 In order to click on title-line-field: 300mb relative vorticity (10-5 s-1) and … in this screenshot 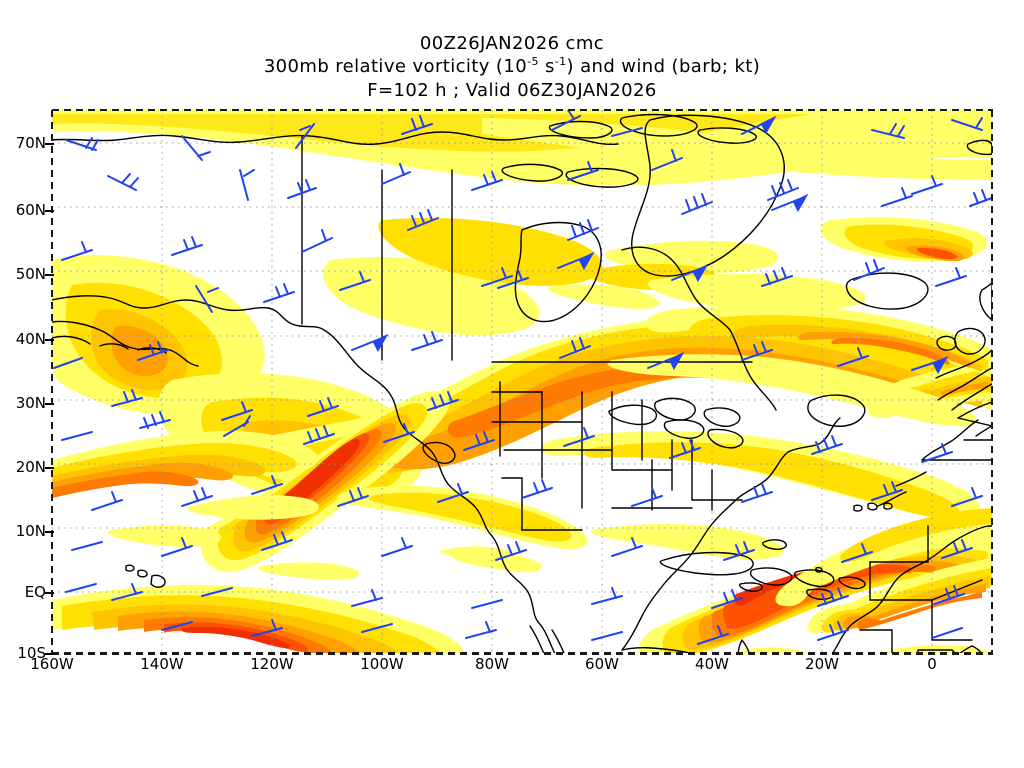, I will do `click(512, 66)`.